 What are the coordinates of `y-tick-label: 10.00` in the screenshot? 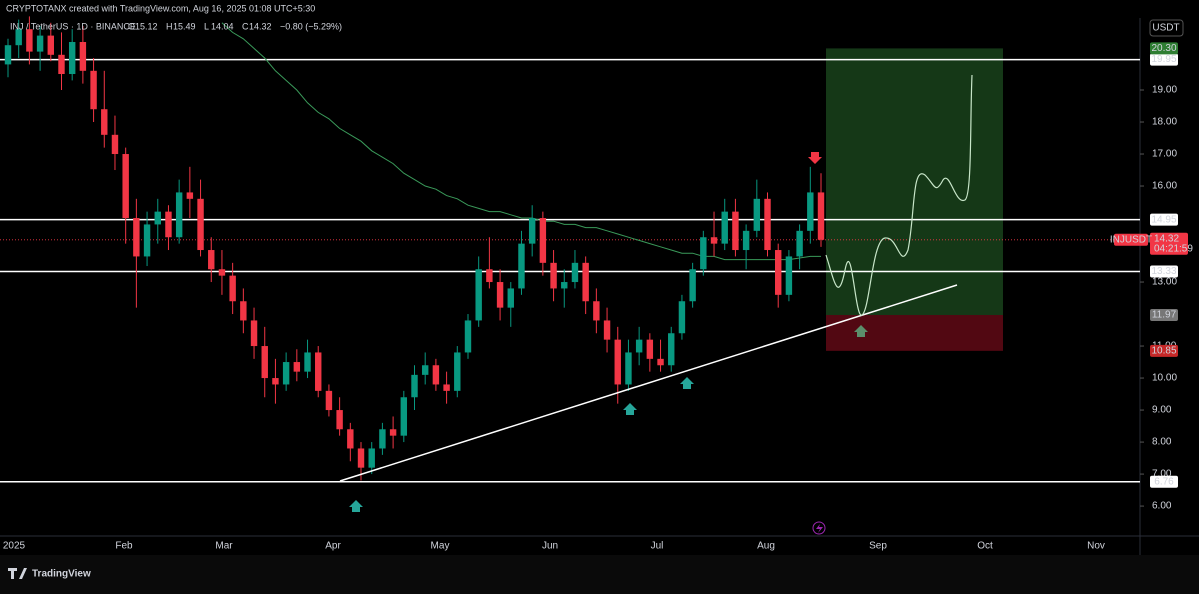 It's located at (1164, 378).